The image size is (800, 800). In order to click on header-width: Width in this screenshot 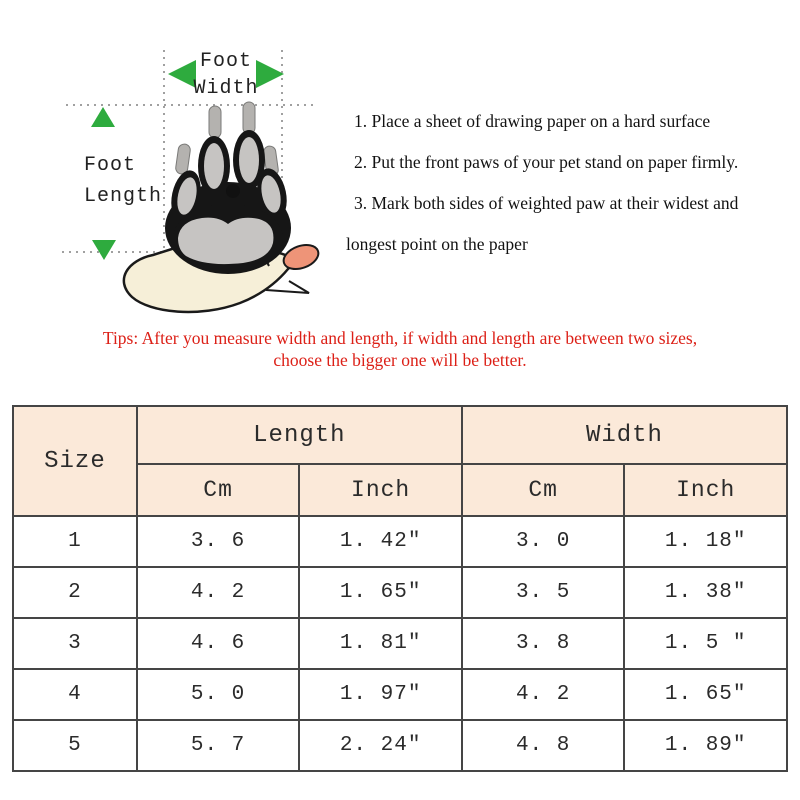, I will do `click(624, 435)`.